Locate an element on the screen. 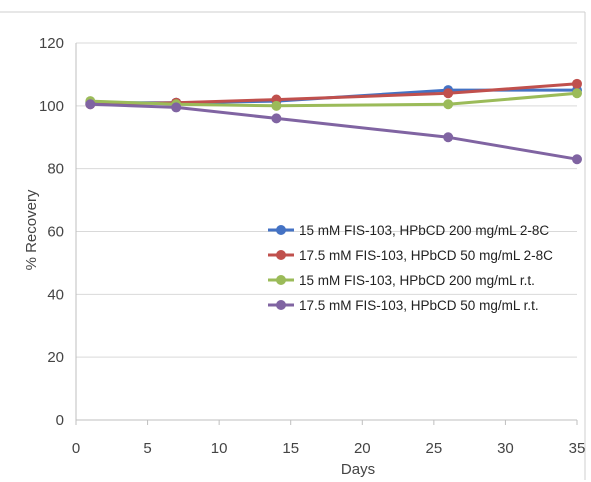  y-tick-label: 80 is located at coordinates (55, 169).